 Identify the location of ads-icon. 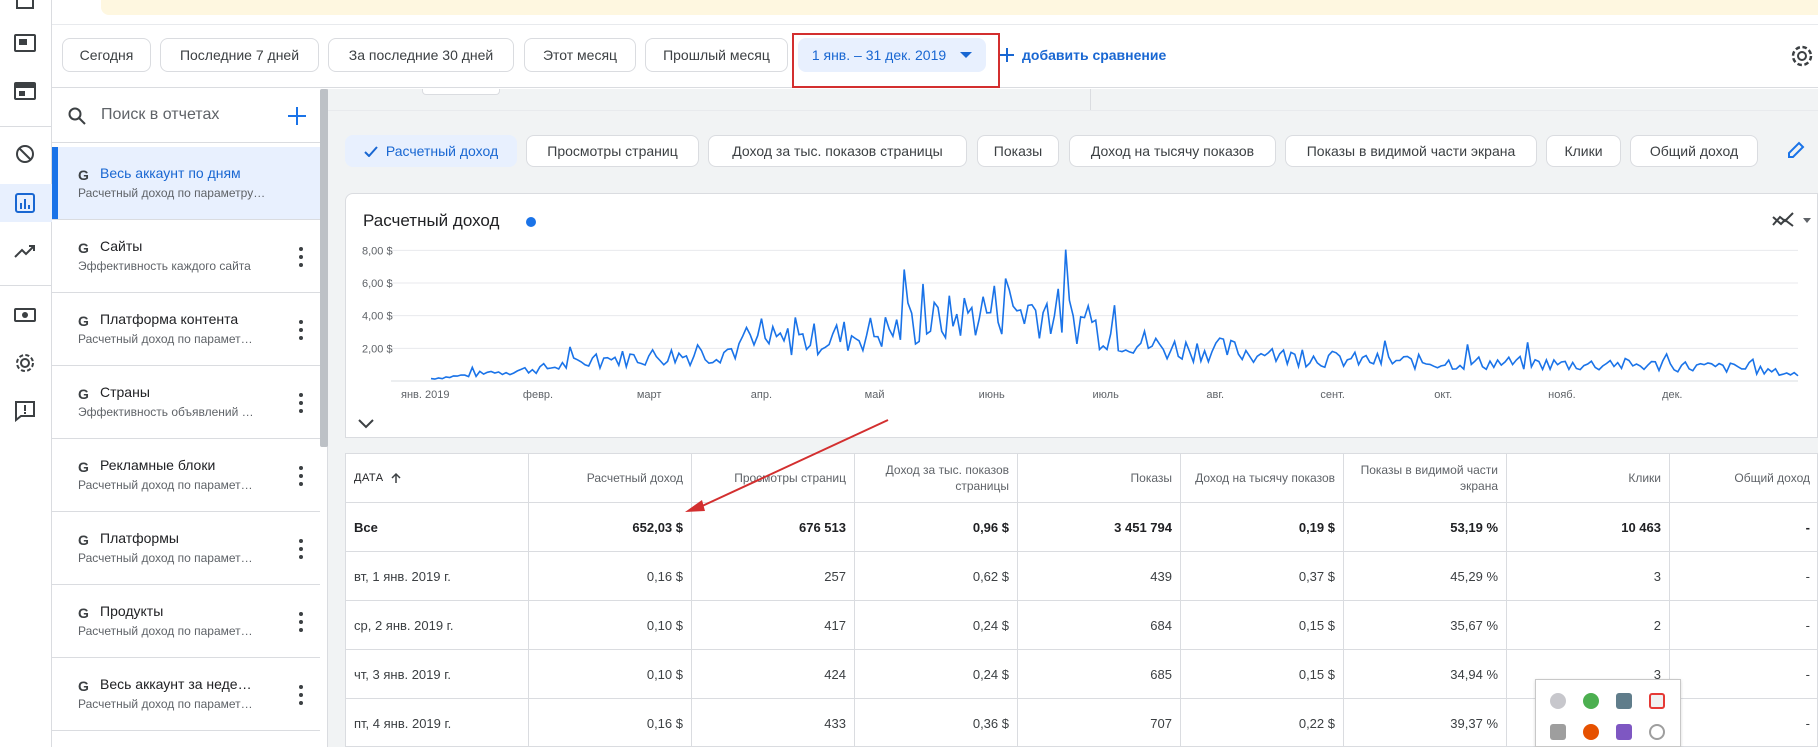
(25, 43).